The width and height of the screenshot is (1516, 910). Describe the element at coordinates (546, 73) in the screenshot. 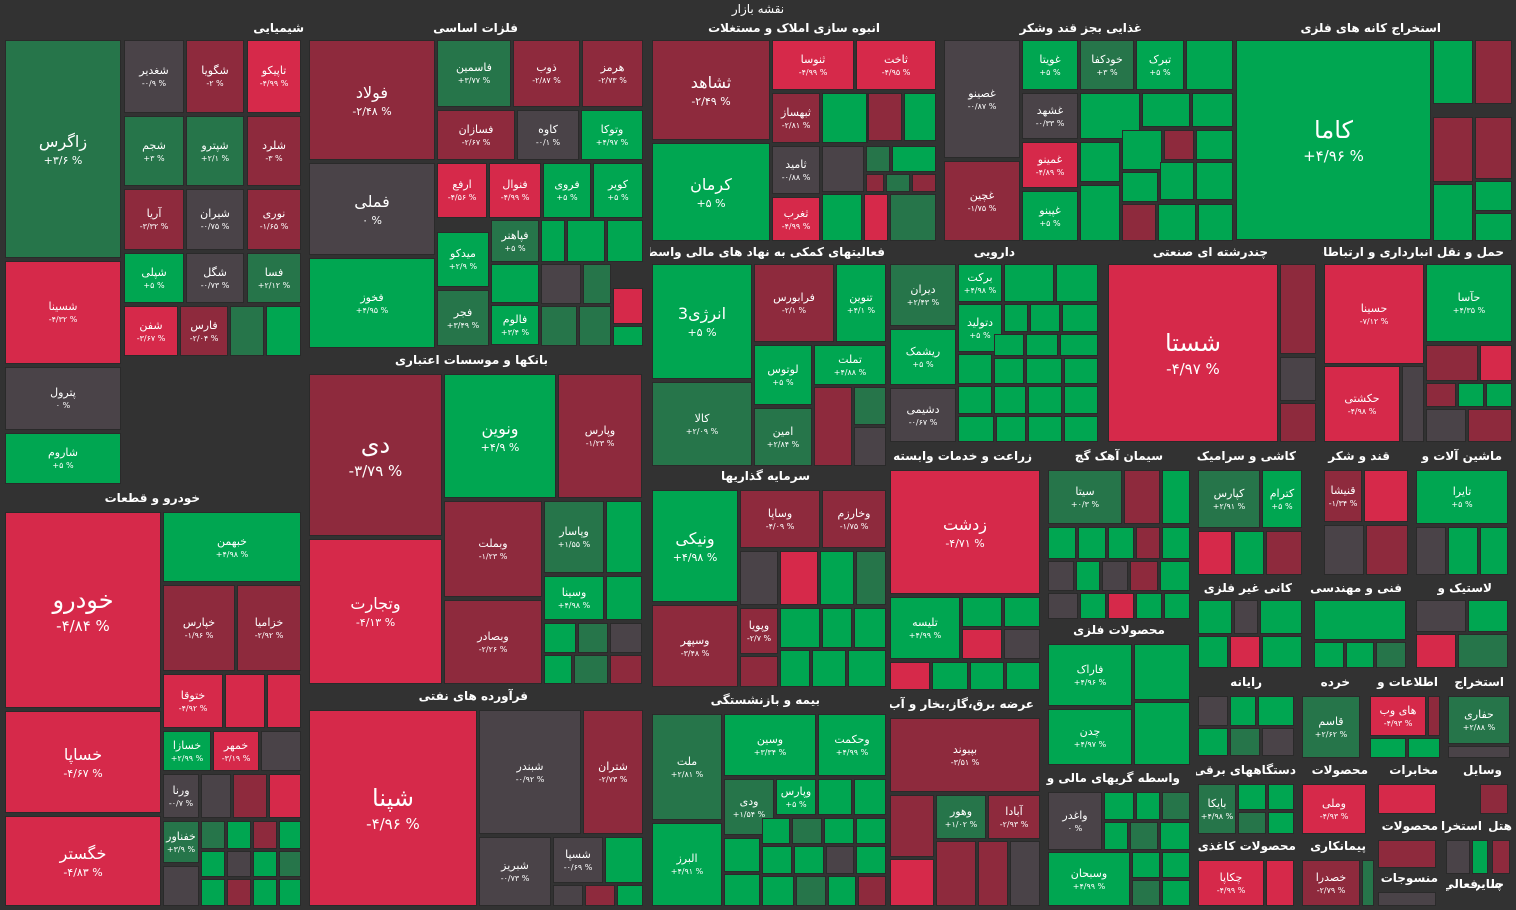

I see `stock-tile: ذوب -۲/۸۷ %` at that location.